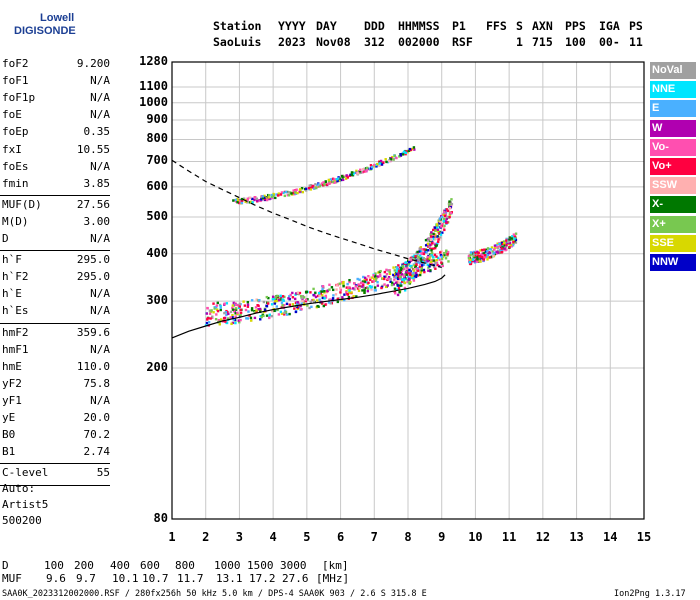 This screenshot has height=600, width=700. Describe the element at coordinates (519, 26) in the screenshot. I see `header-label: S` at that location.